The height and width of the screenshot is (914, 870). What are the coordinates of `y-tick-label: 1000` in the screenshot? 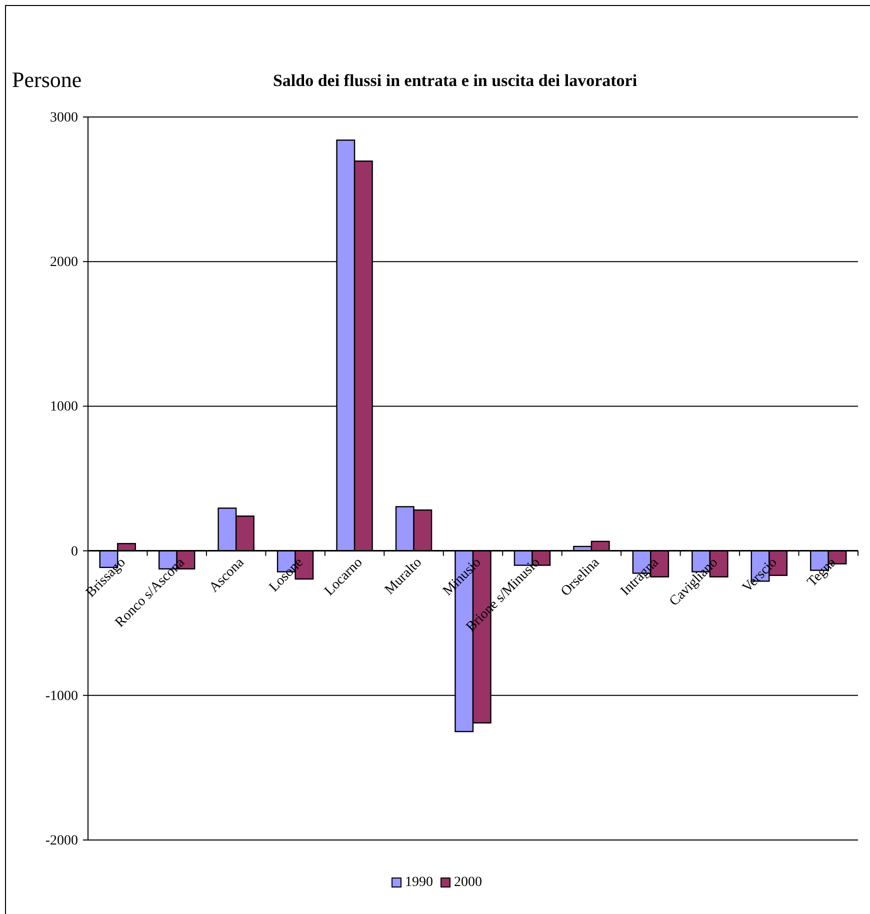 It's located at (64, 407).